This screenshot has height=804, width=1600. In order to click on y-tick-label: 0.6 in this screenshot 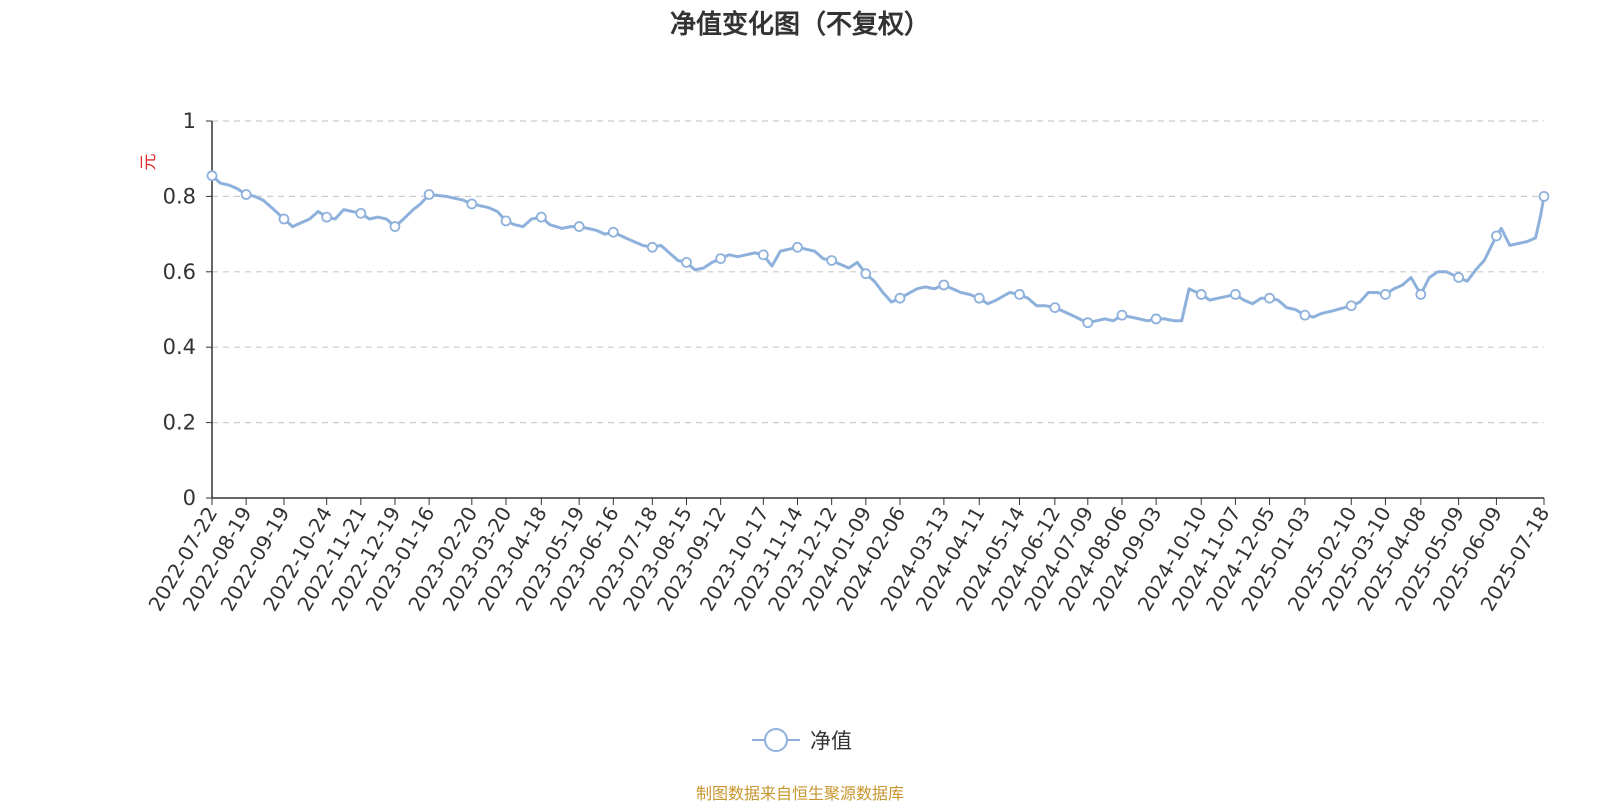, I will do `click(179, 272)`.